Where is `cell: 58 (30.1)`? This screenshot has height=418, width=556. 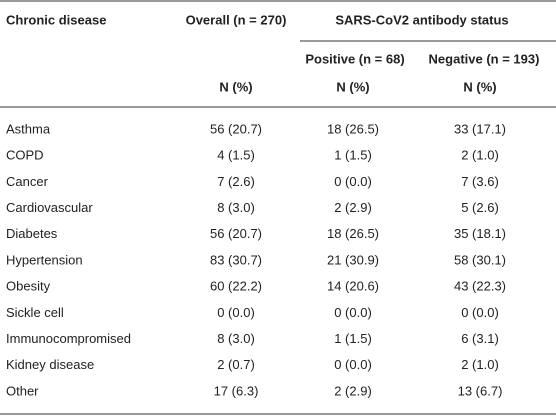 cell: 58 (30.1) is located at coordinates (480, 259).